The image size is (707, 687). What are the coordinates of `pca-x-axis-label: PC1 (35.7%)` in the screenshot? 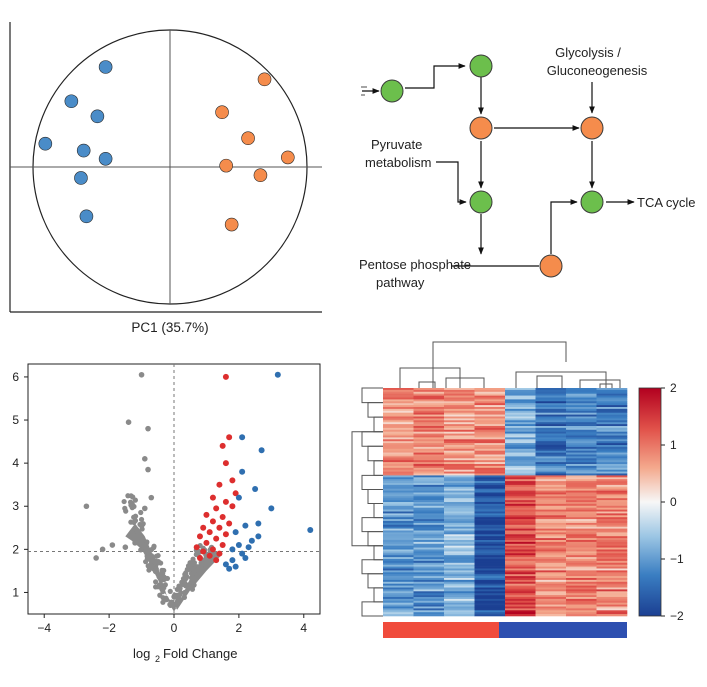 It's located at (169, 327).